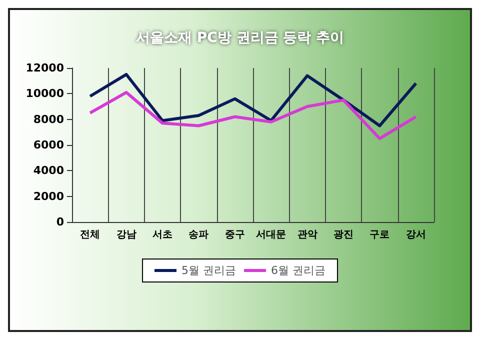 The image size is (480, 340). What do you see at coordinates (234, 235) in the screenshot?
I see `x-tick-label: 중구` at bounding box center [234, 235].